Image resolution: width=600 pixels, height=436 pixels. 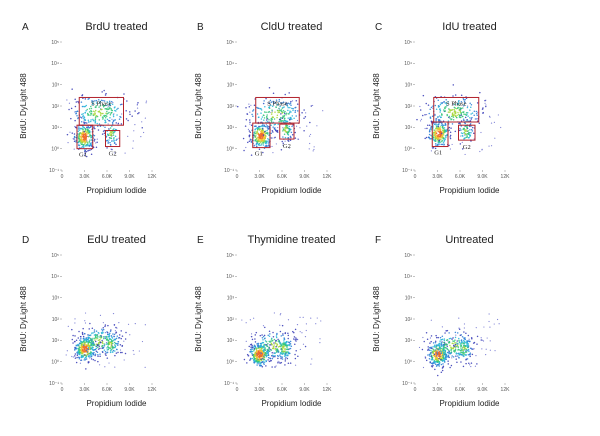 What do you see at coordinates (378, 240) in the screenshot?
I see `panel-letter: F` at bounding box center [378, 240].